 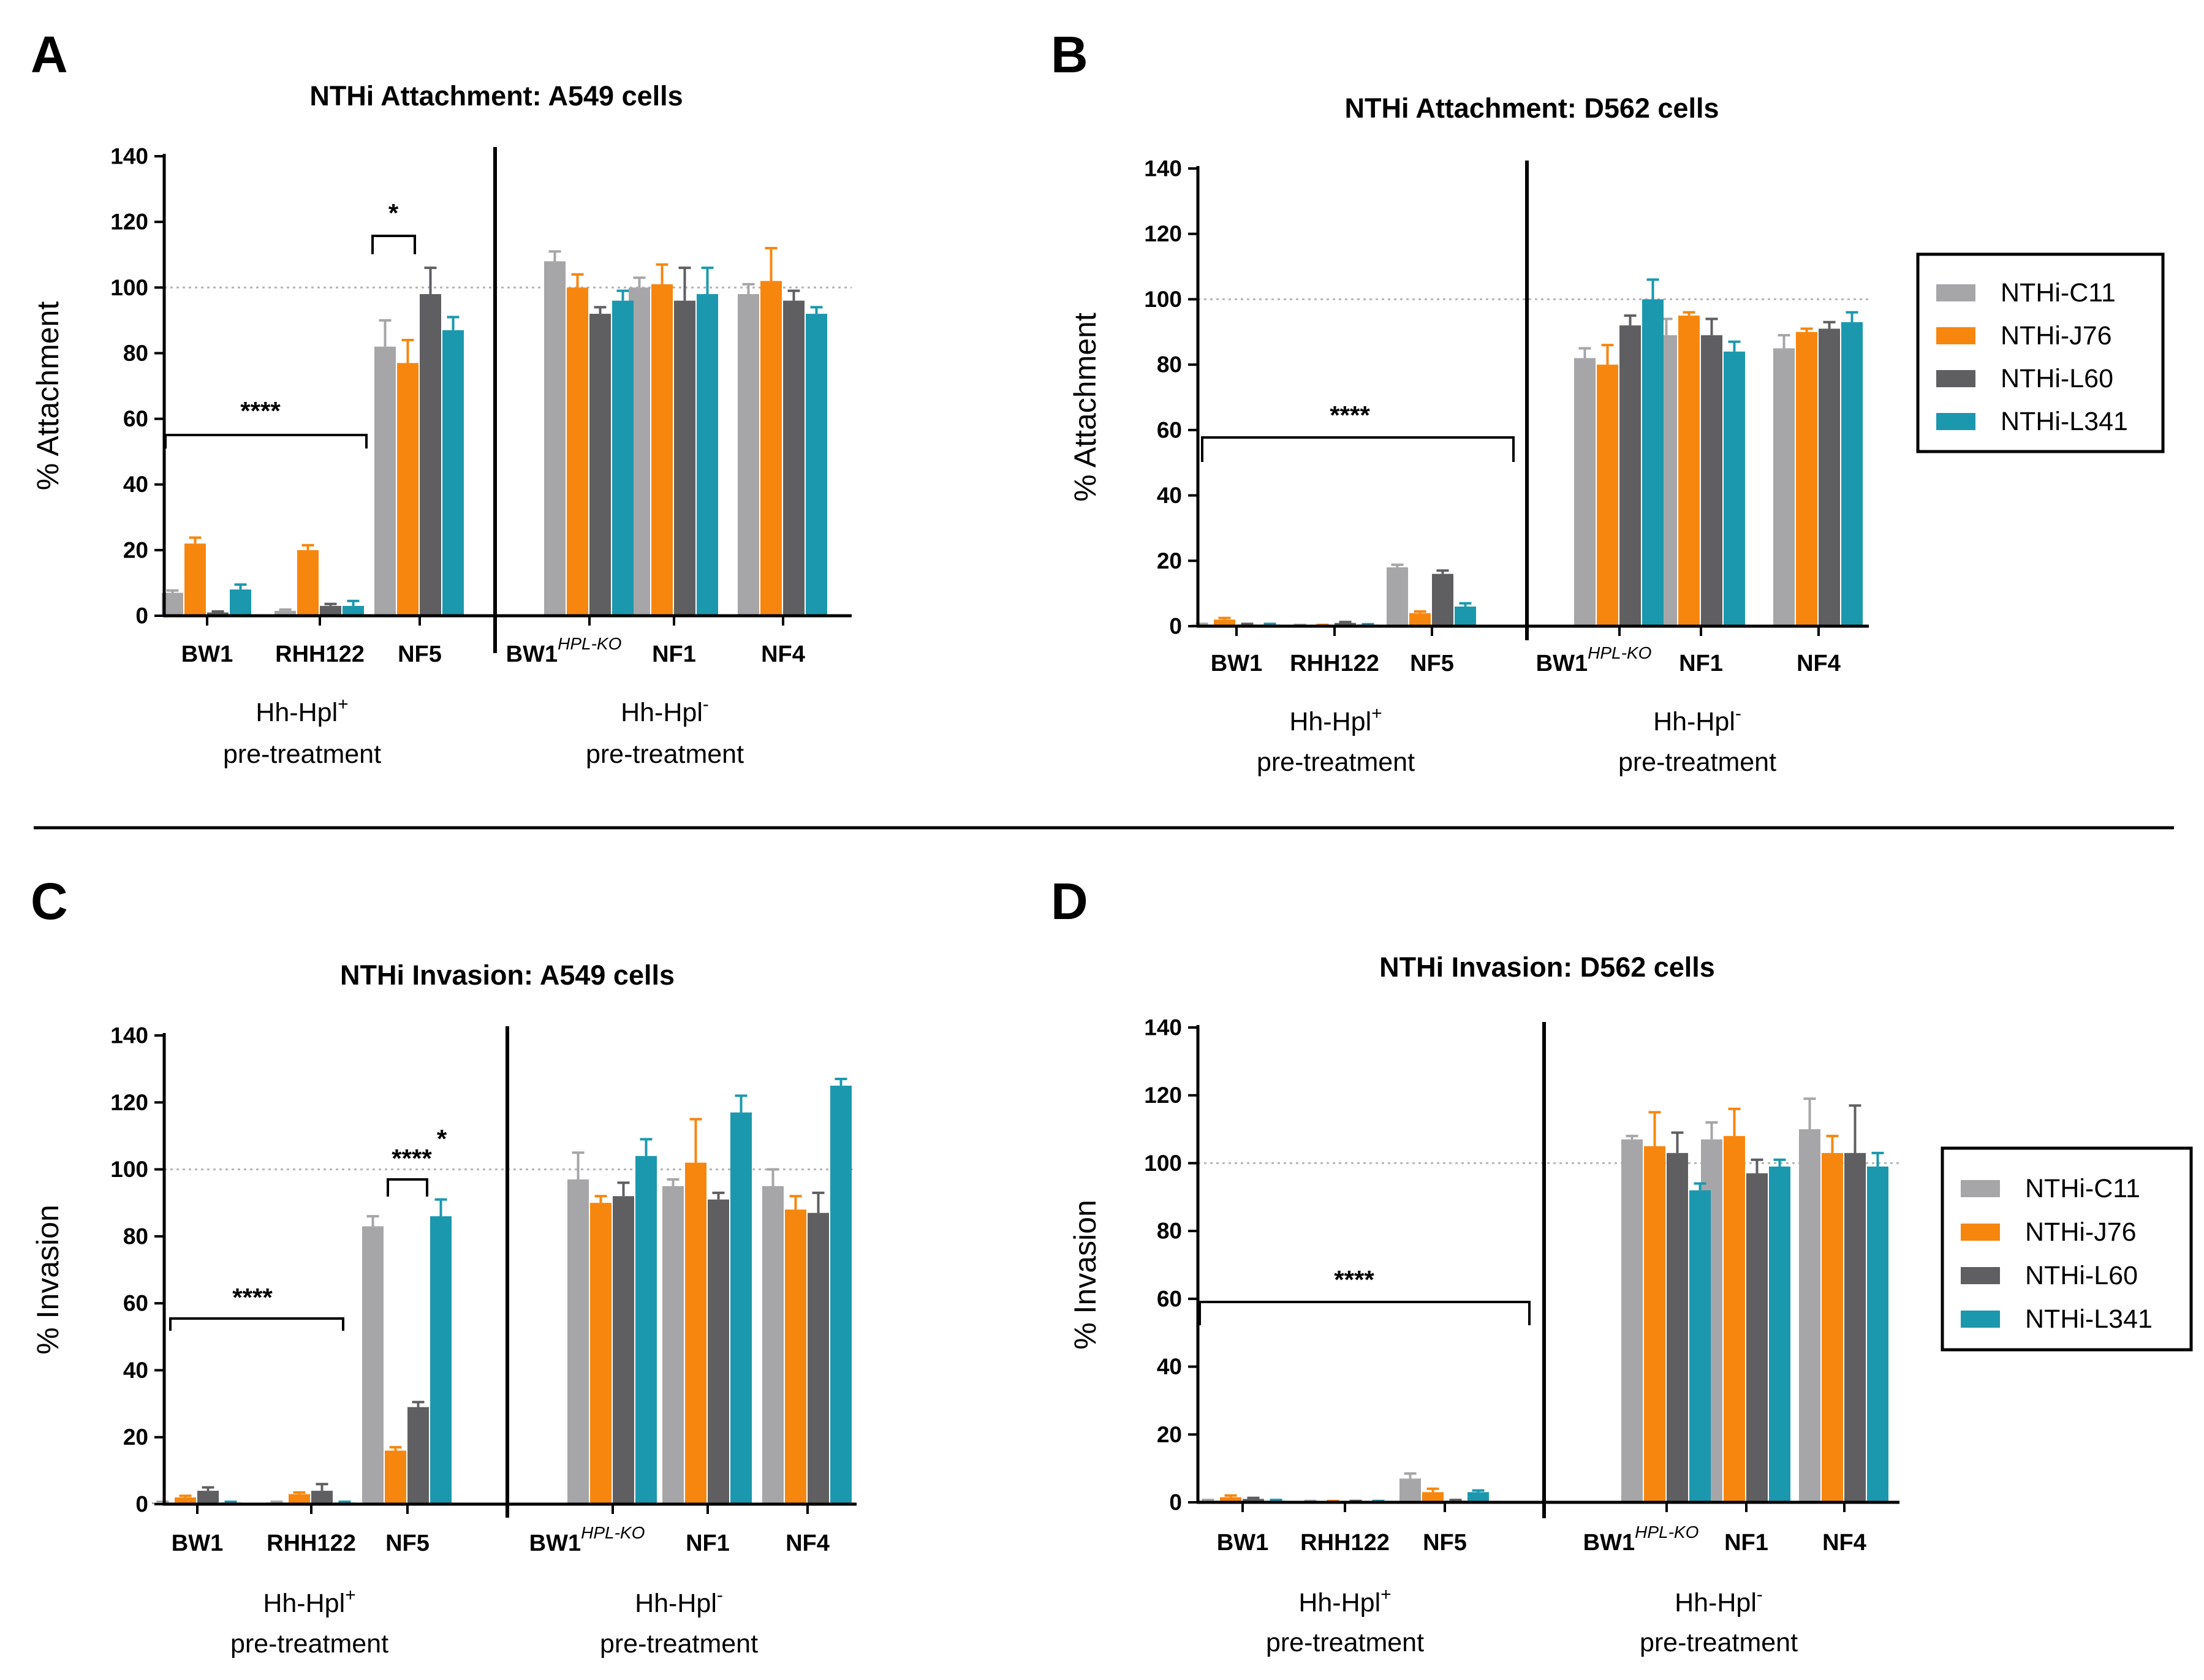 I want to click on bw1-ko-base-a: BW1, so click(x=532, y=654).